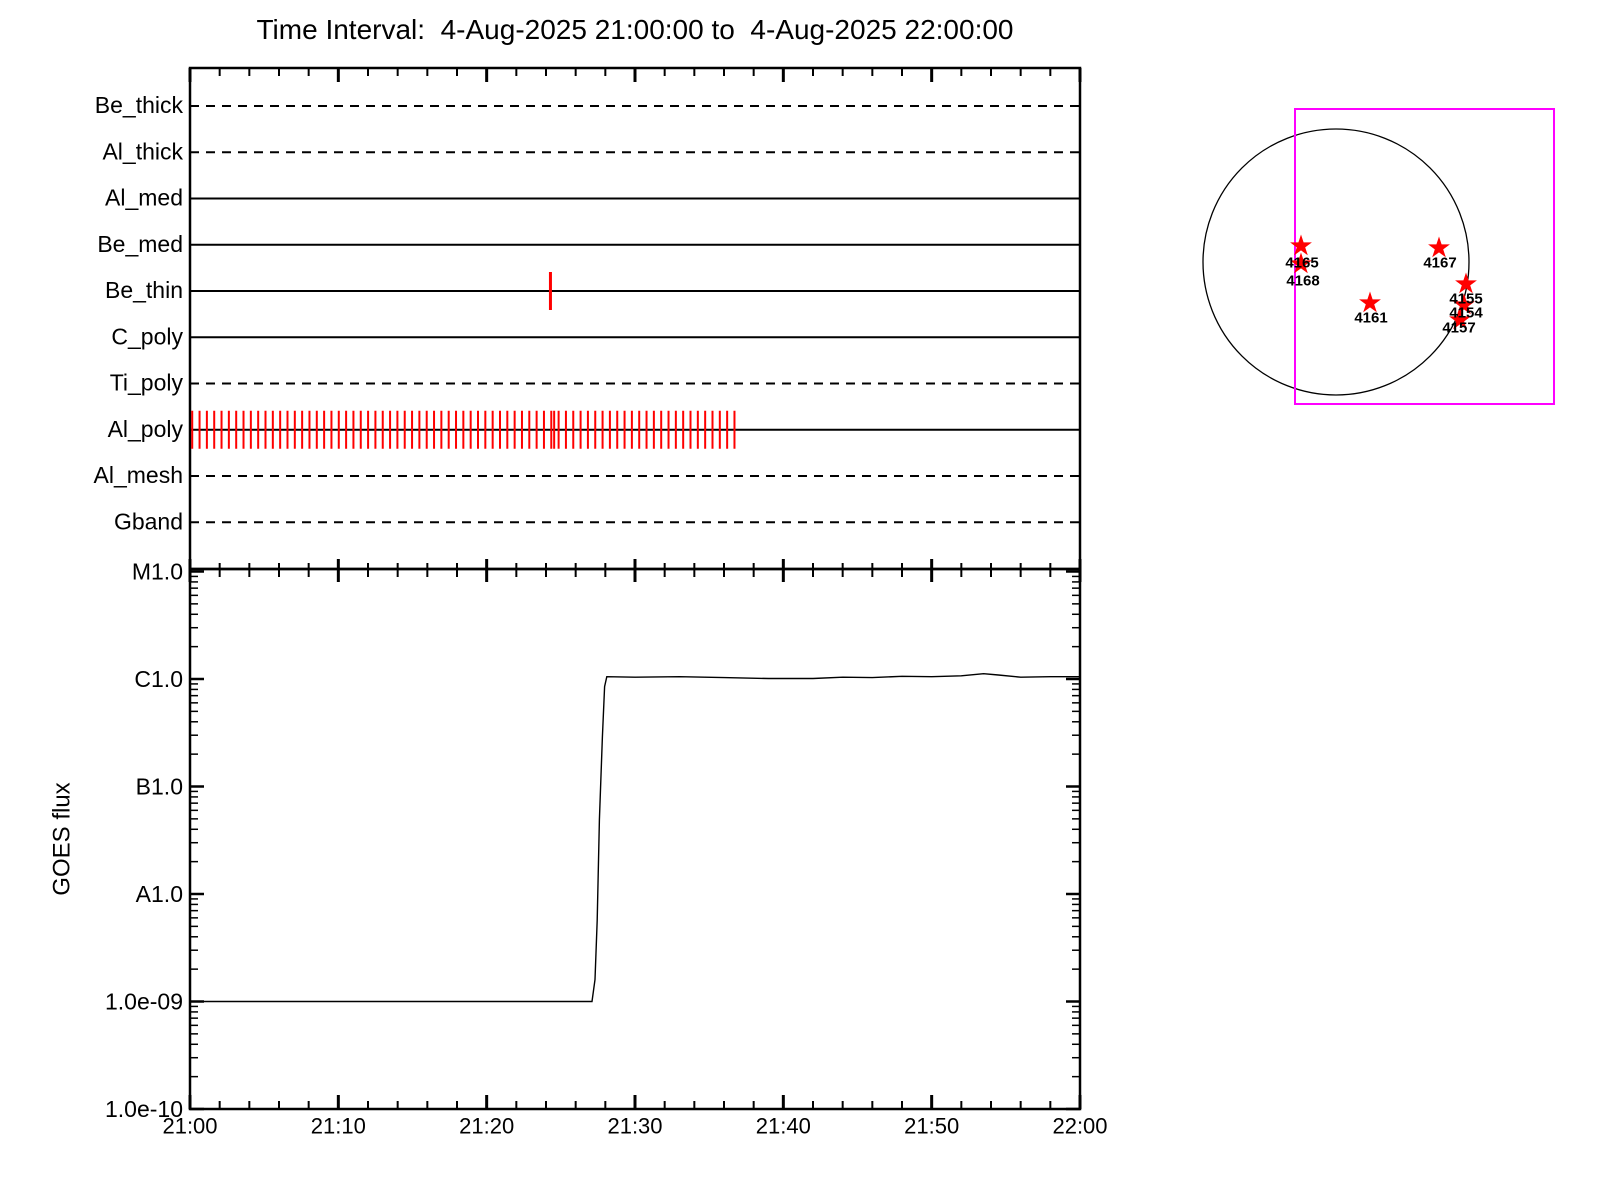 Image resolution: width=1600 pixels, height=1200 pixels. Describe the element at coordinates (595, 383) in the screenshot. I see `filter-row-Ti_poly: Ti_poly` at that location.